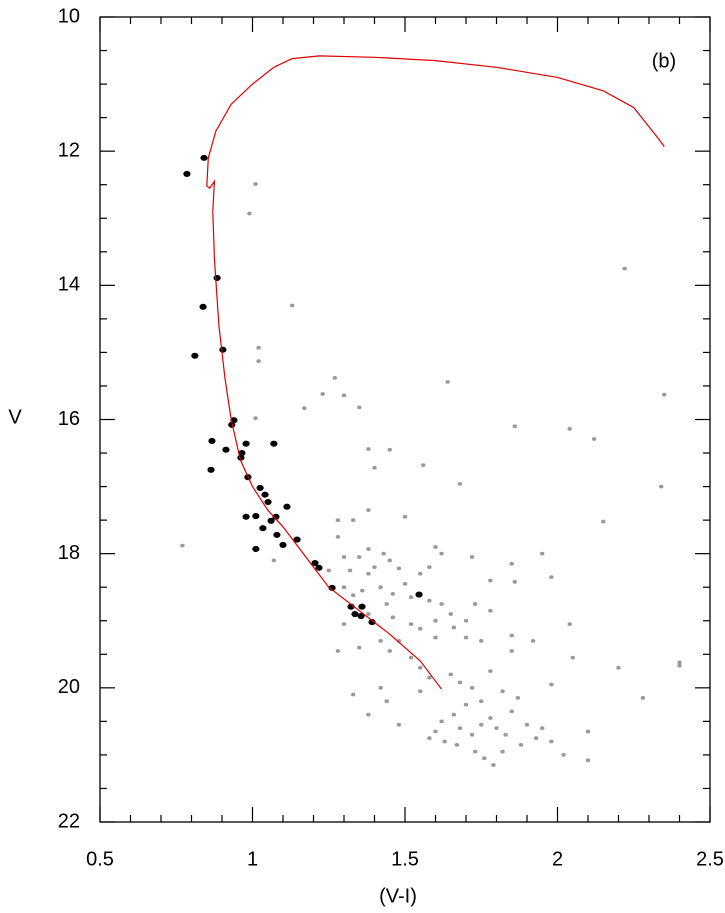  Describe the element at coordinates (69, 553) in the screenshot. I see `y-tick-label: 18` at that location.